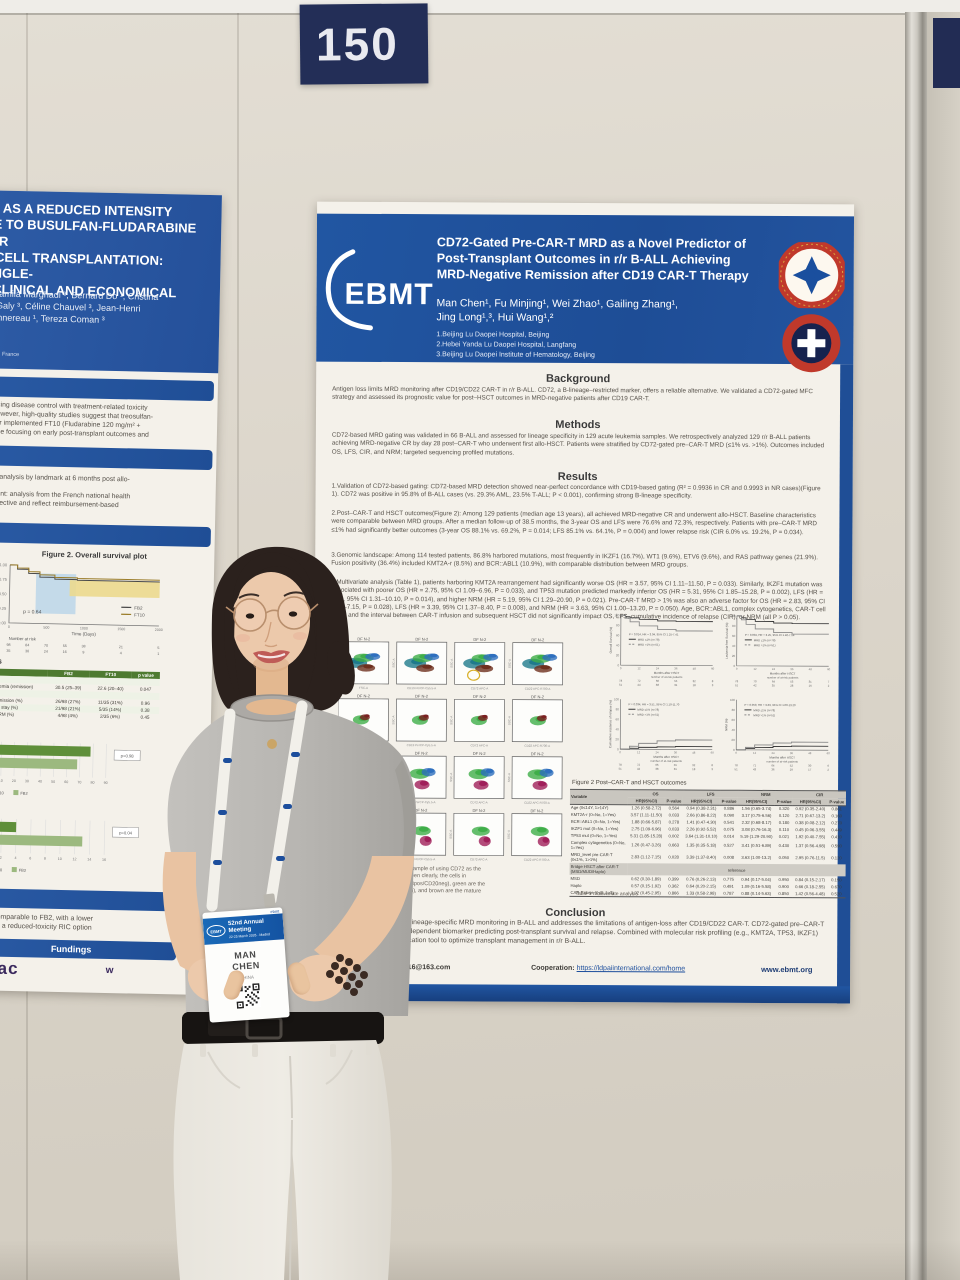 The height and width of the screenshot is (1280, 960). I want to click on svg-text: Time (Days), so click(84, 634).